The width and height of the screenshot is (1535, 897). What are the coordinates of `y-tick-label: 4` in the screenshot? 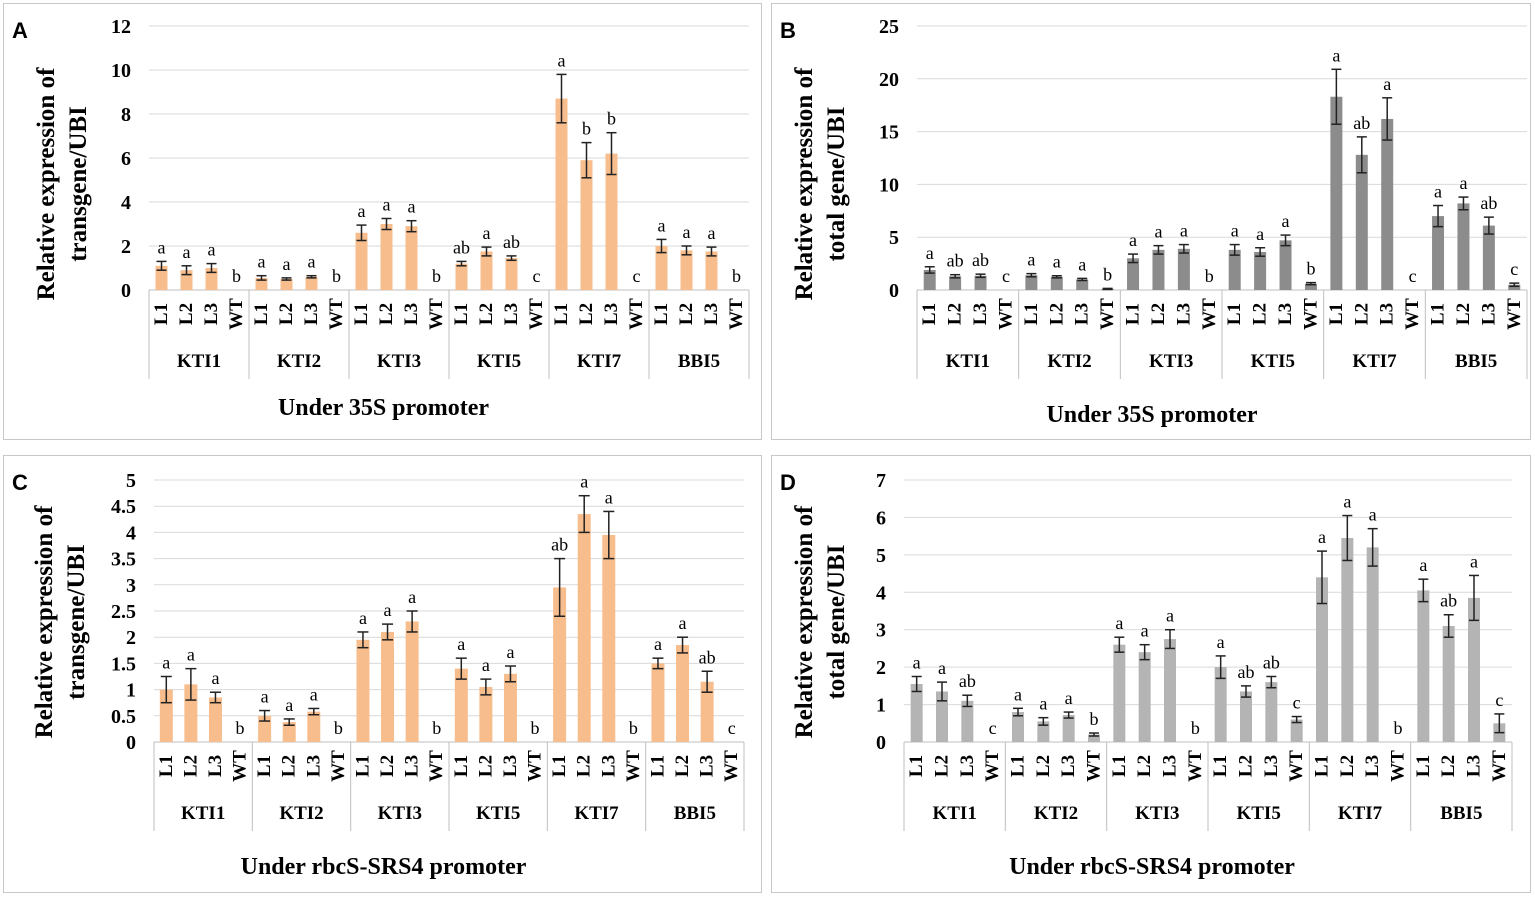 It's located at (126, 203).